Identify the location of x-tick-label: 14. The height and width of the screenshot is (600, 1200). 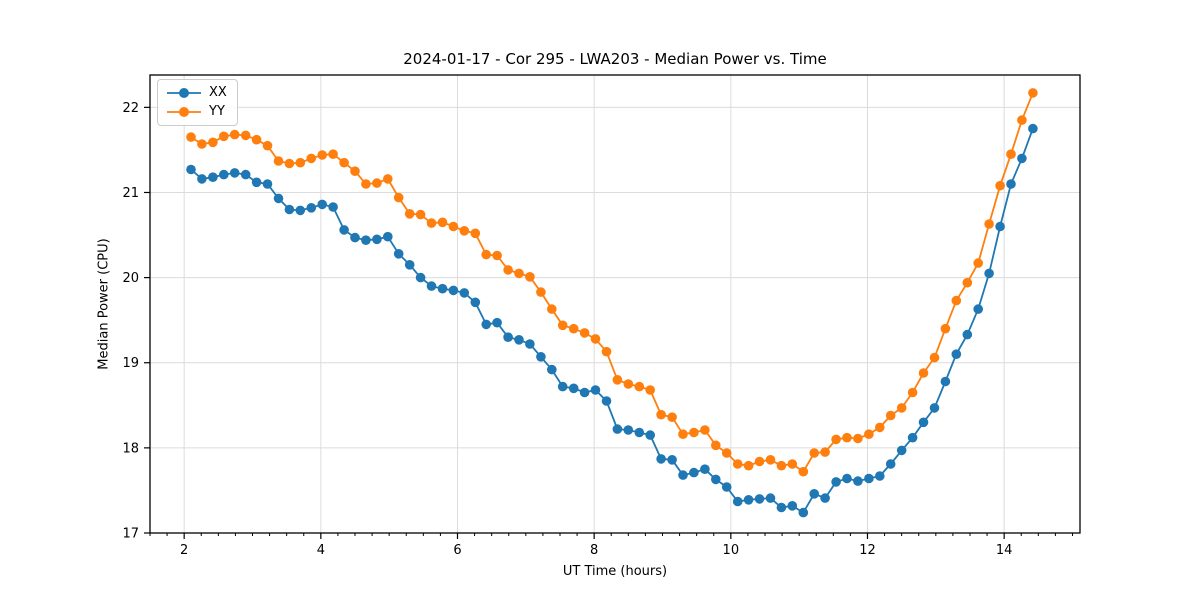
(1004, 550).